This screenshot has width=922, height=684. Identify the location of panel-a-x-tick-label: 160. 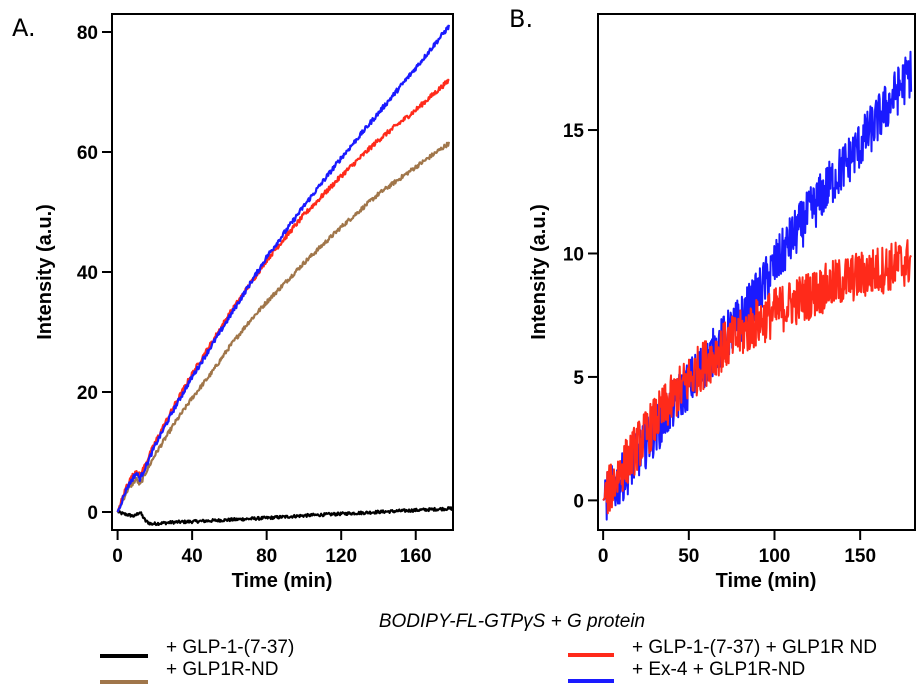
(416, 556).